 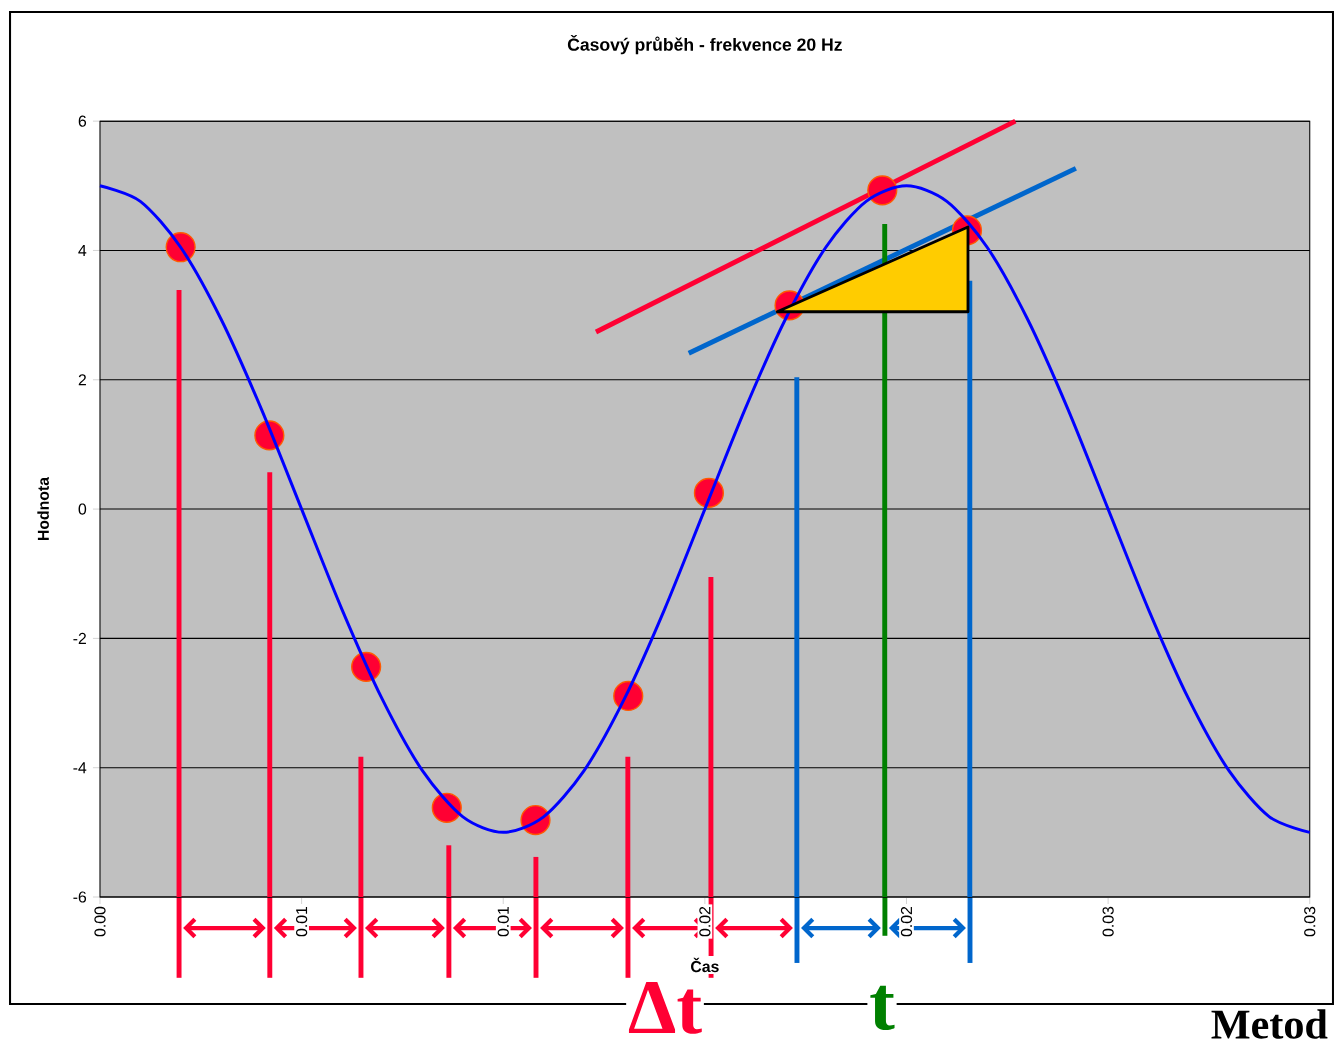 What do you see at coordinates (82, 121) in the screenshot?
I see `y-tick-label: 6` at bounding box center [82, 121].